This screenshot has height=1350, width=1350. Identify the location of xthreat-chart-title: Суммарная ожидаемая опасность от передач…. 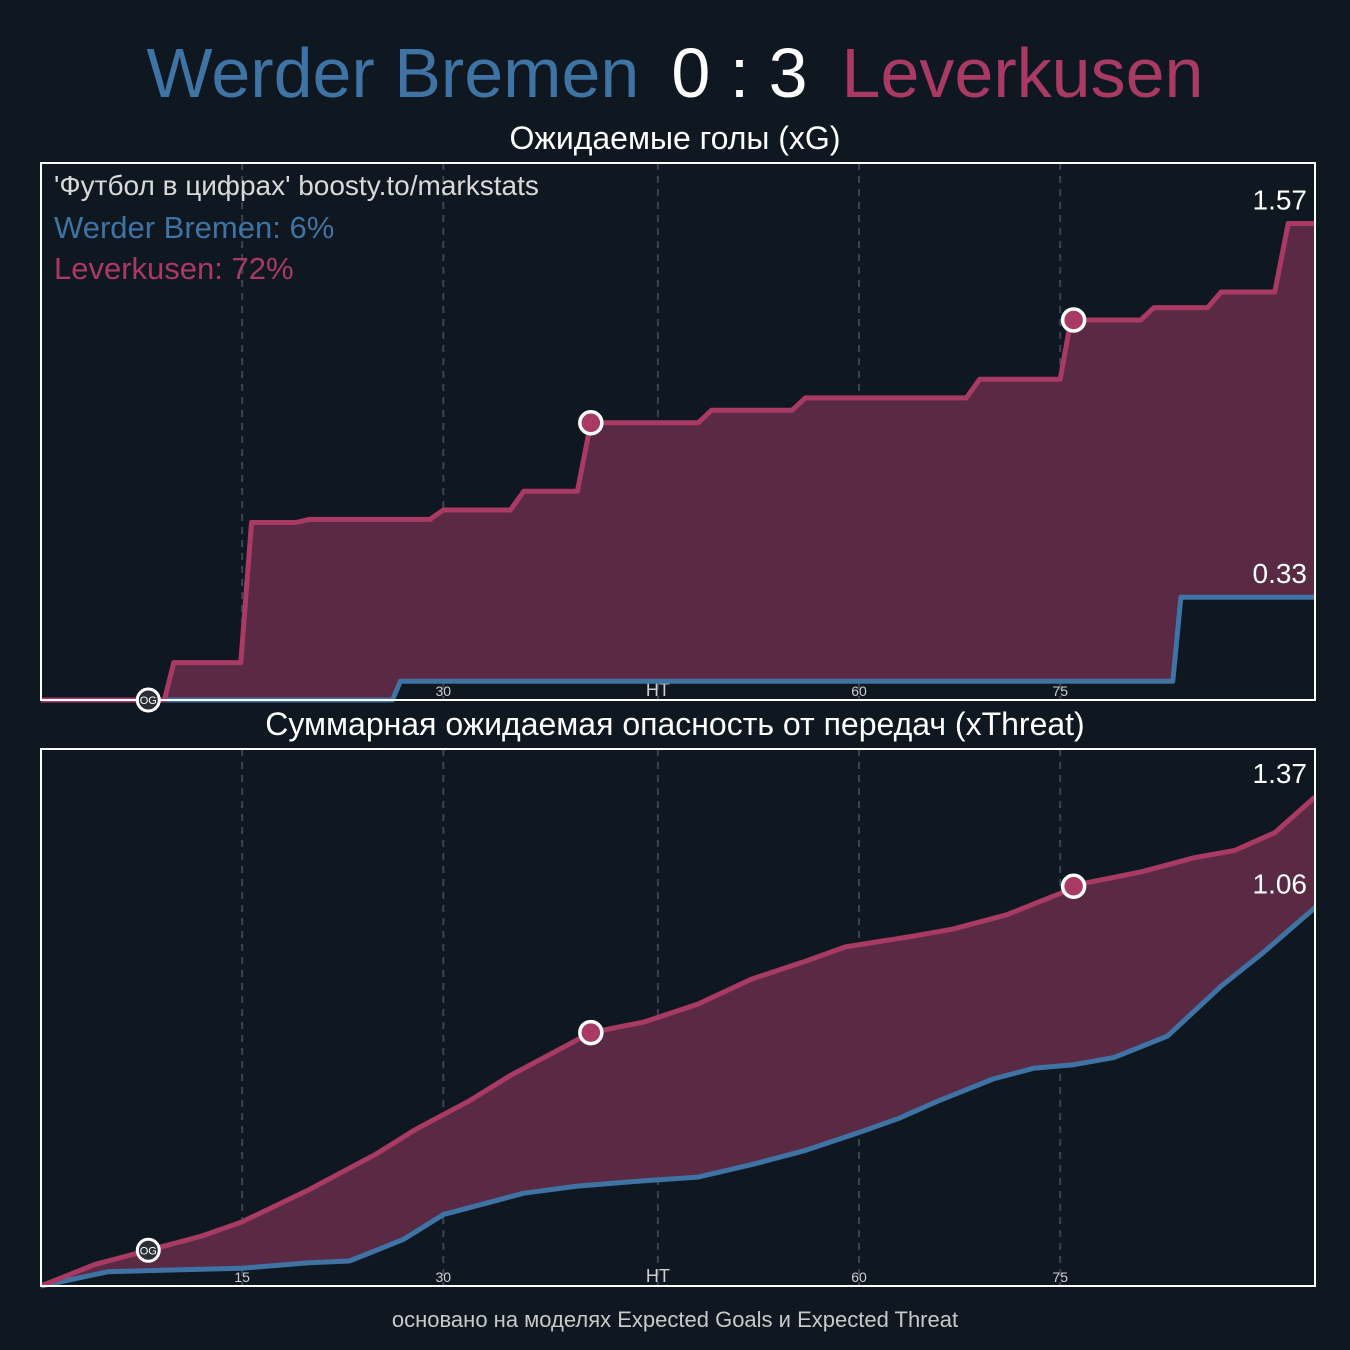
(675, 724).